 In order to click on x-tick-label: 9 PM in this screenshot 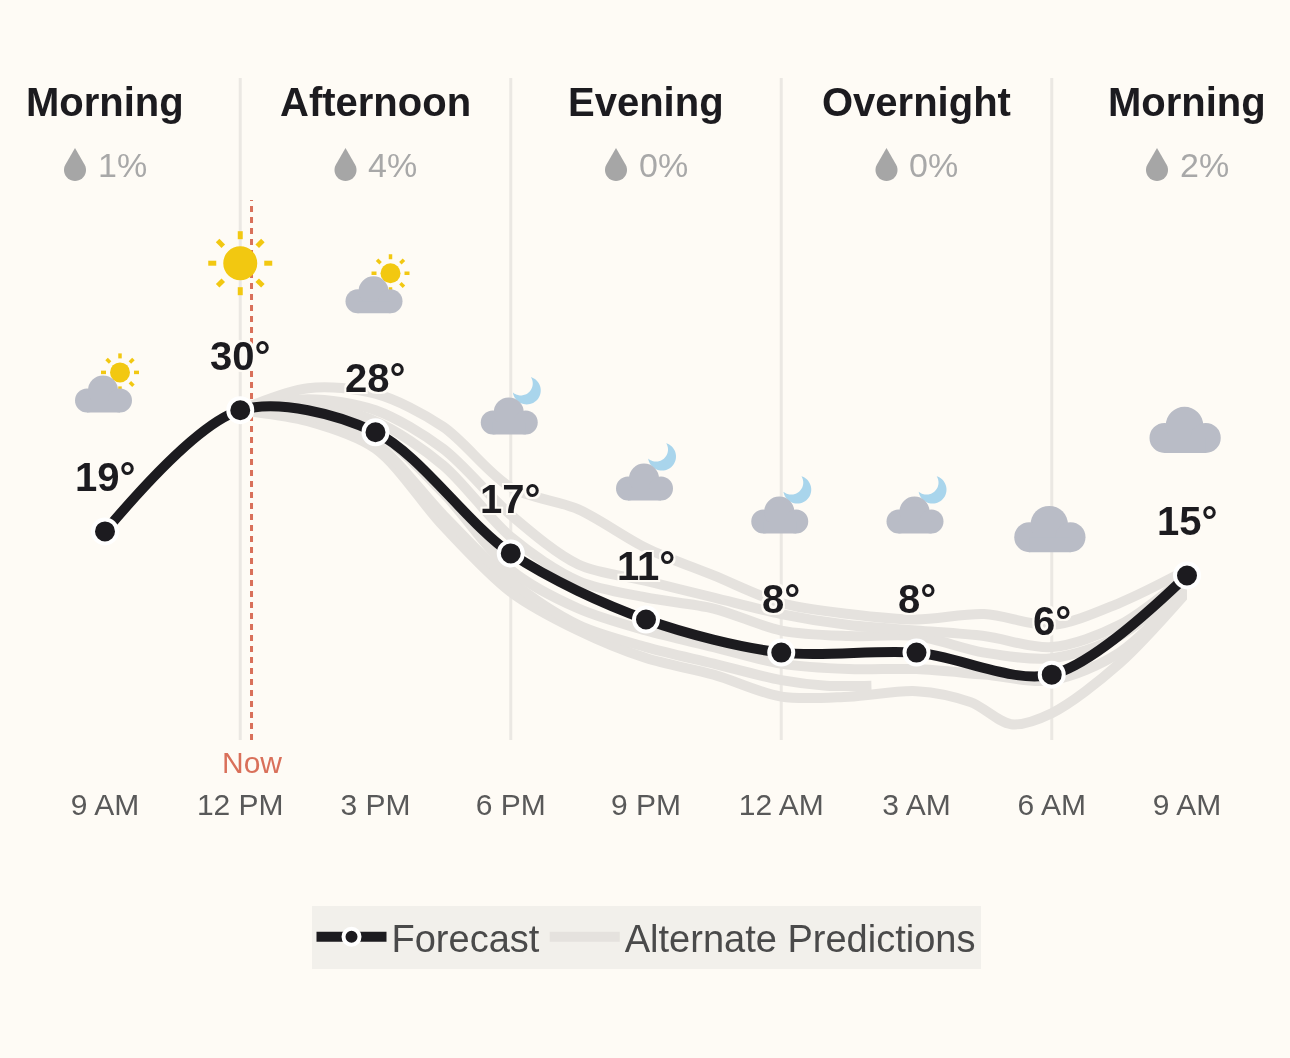, I will do `click(646, 804)`.